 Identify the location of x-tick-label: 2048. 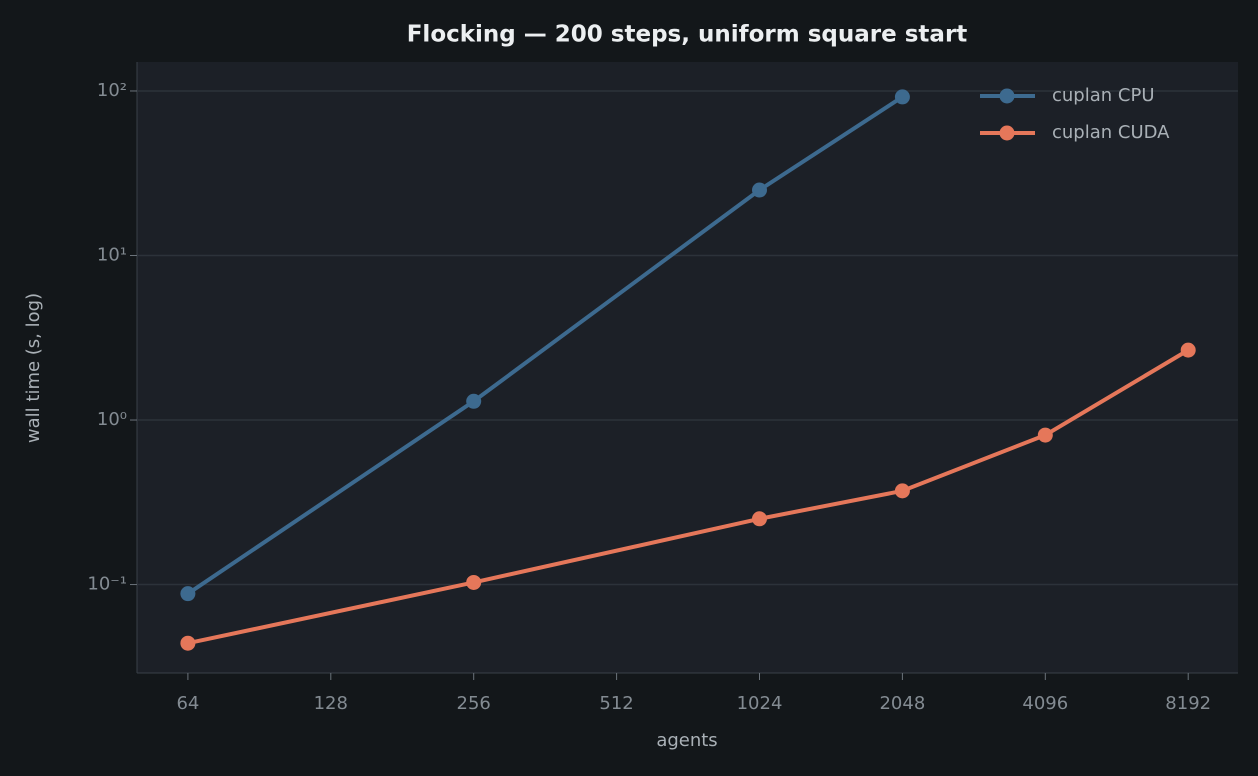
(902, 703).